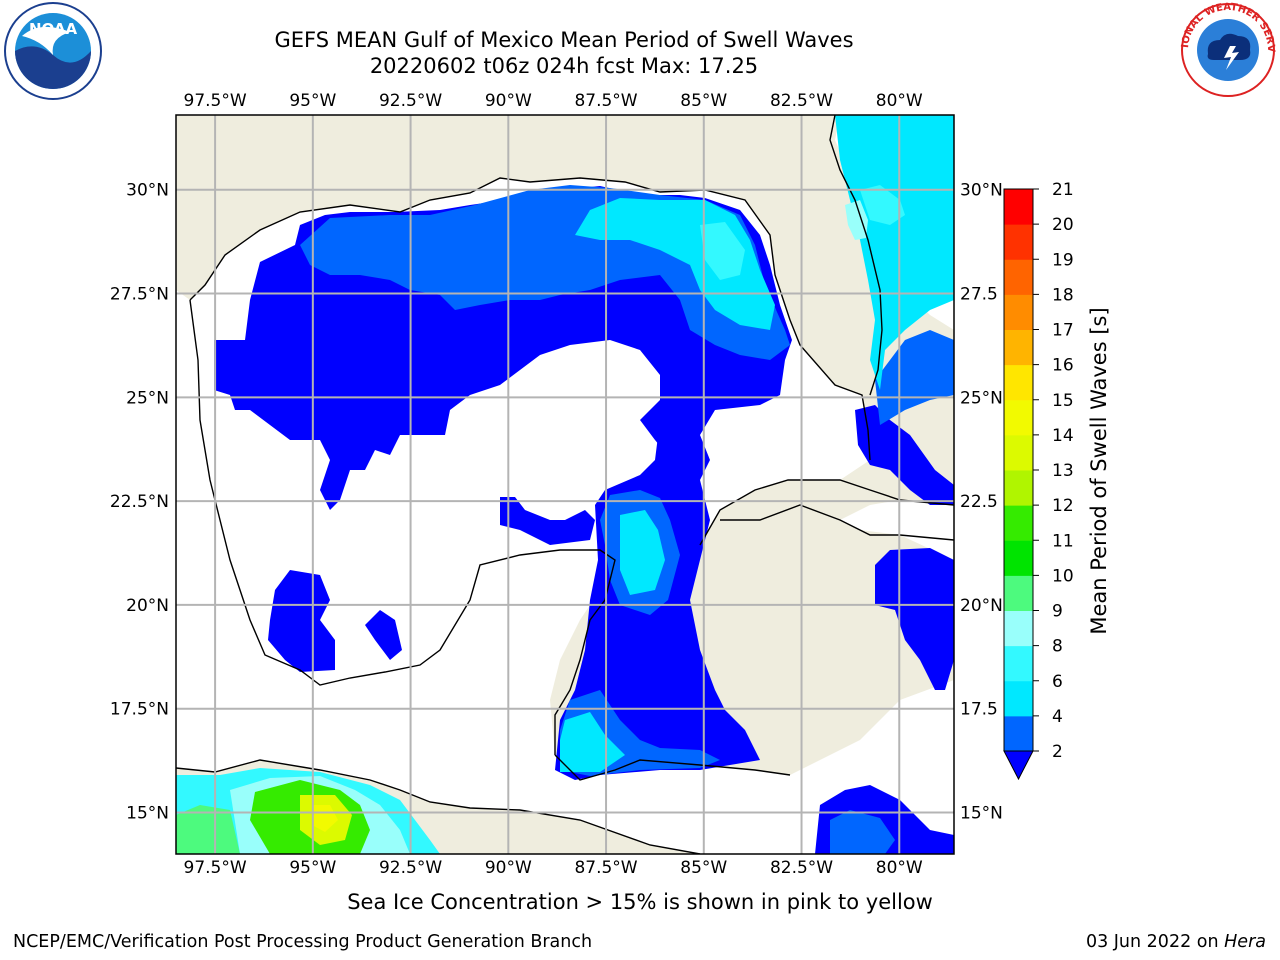 The height and width of the screenshot is (960, 1280). What do you see at coordinates (914, 377) in the screenshot?
I see `swell-field-atlantic-band` at bounding box center [914, 377].